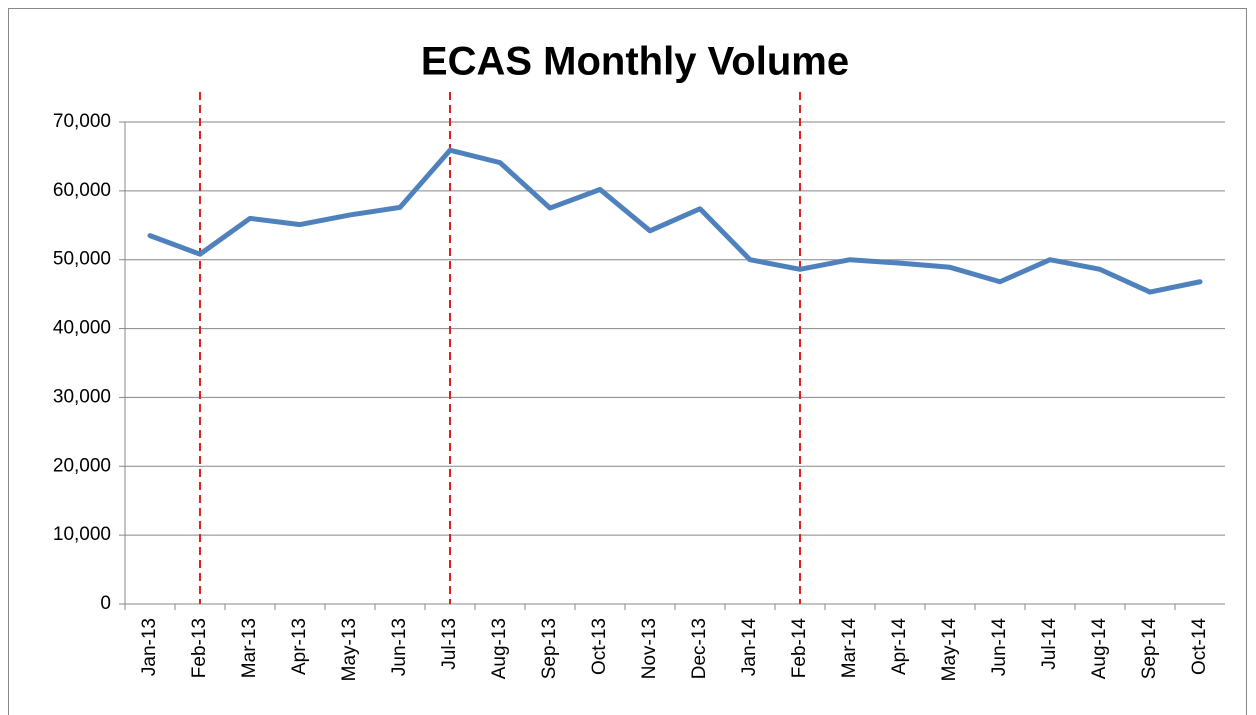  I want to click on x-tick-label: Feb-13, so click(199, 648).